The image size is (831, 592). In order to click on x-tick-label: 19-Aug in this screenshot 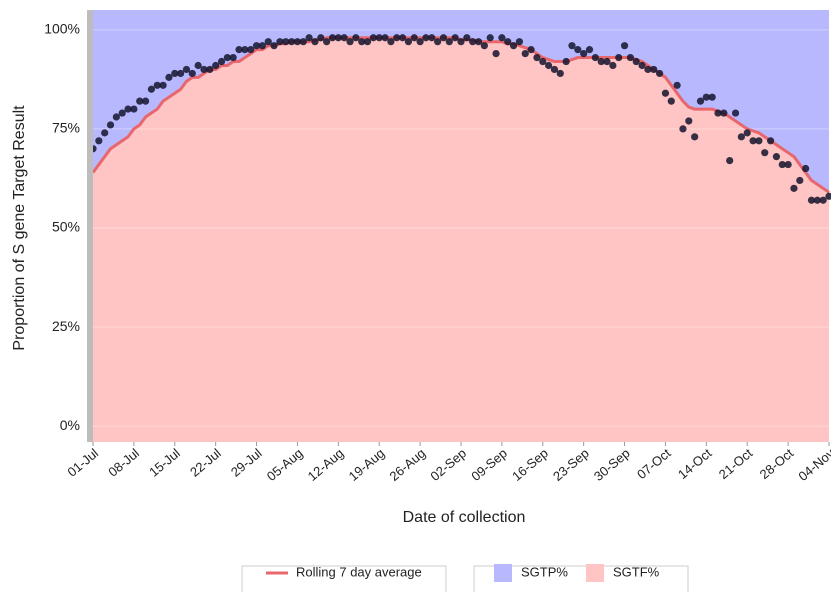, I will do `click(367, 464)`.